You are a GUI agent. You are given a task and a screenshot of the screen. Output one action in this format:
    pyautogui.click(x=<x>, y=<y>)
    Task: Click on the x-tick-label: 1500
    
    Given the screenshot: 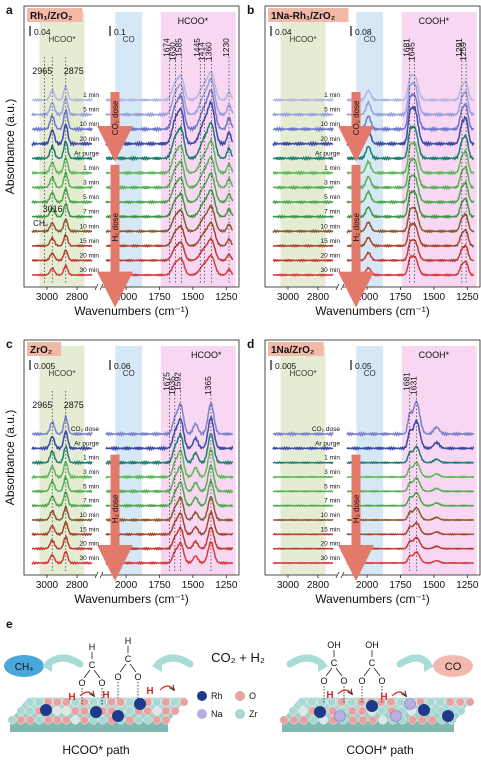 What is the action you would take?
    pyautogui.click(x=434, y=585)
    